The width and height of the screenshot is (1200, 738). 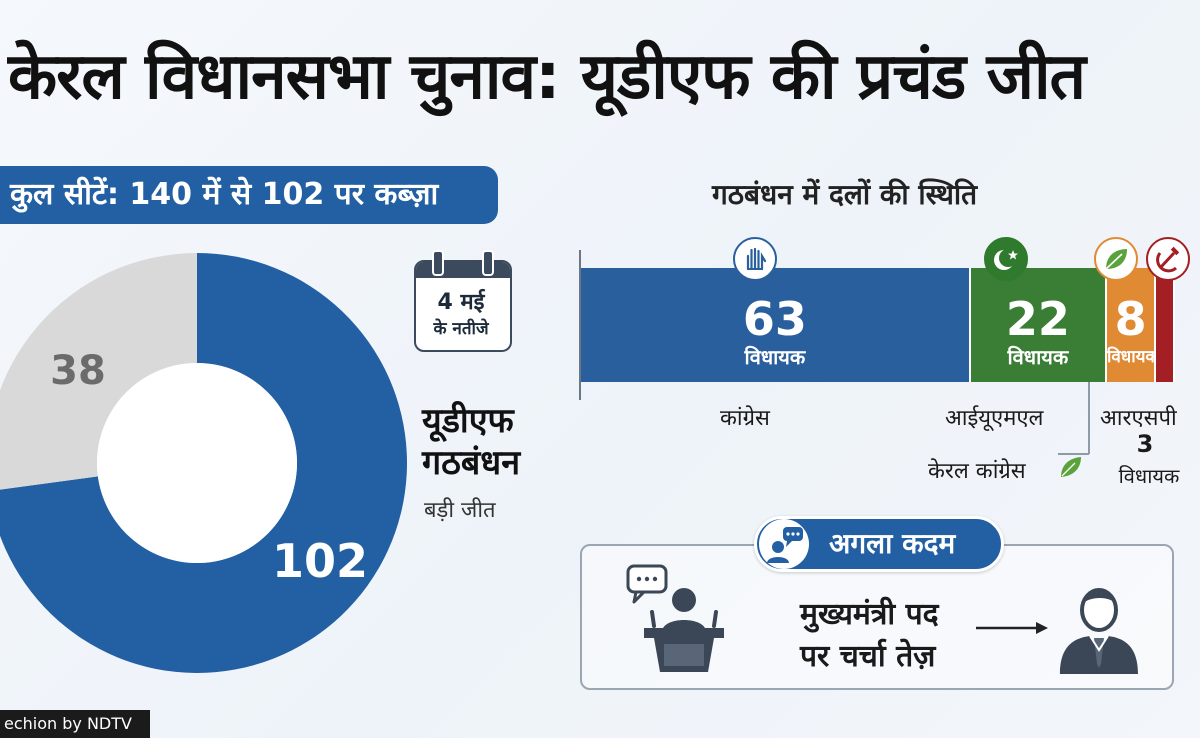 I want to click on bar-unit-iuml: विधायक, so click(x=1038, y=357).